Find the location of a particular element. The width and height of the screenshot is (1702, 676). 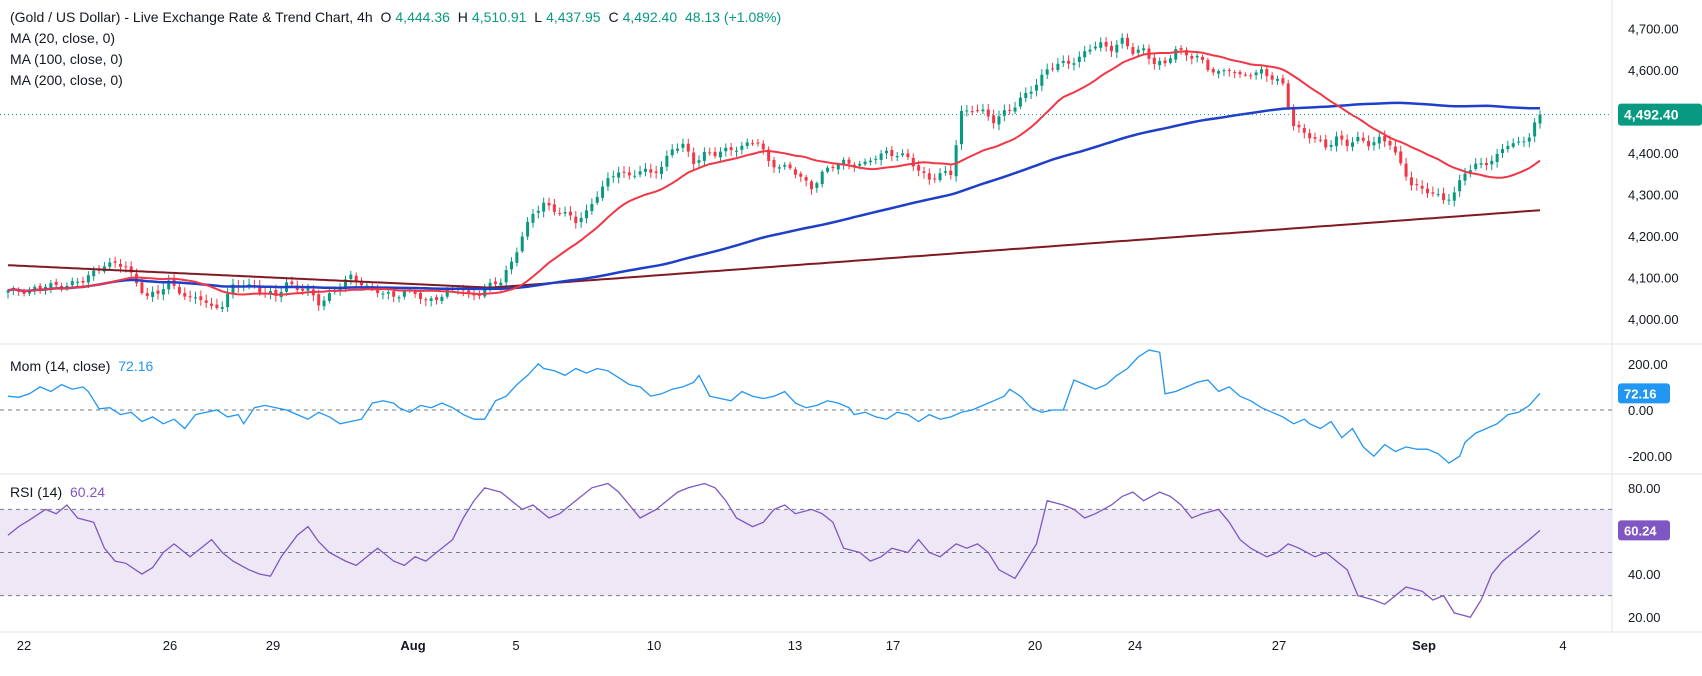

high-value: 4,510.91 is located at coordinates (499, 17).